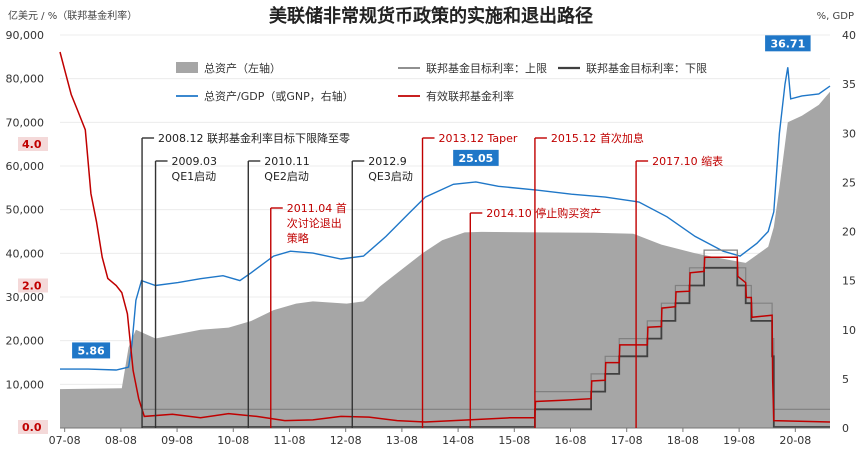 The width and height of the screenshot is (862, 451). Describe the element at coordinates (254, 138) in the screenshot. I see `annotation-label: 2008.12 联邦基金利率目标下限降至零` at that location.